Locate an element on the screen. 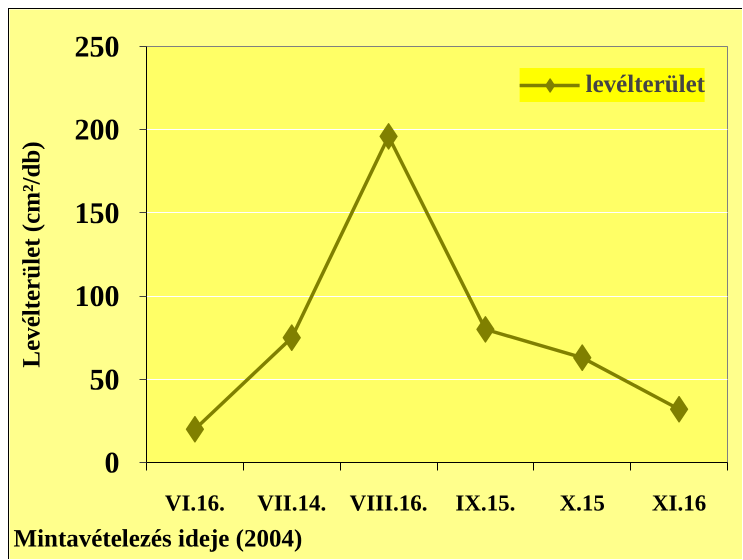 This screenshot has width=743, height=560. y-axis-title: Levélterület (cm²/db) is located at coordinates (32, 254).